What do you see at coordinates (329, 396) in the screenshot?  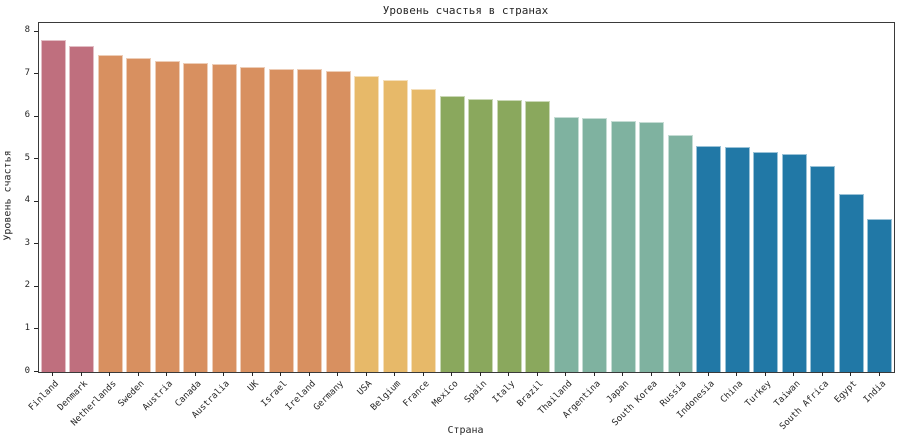 I see `x-tick-label-germany: Germany` at bounding box center [329, 396].